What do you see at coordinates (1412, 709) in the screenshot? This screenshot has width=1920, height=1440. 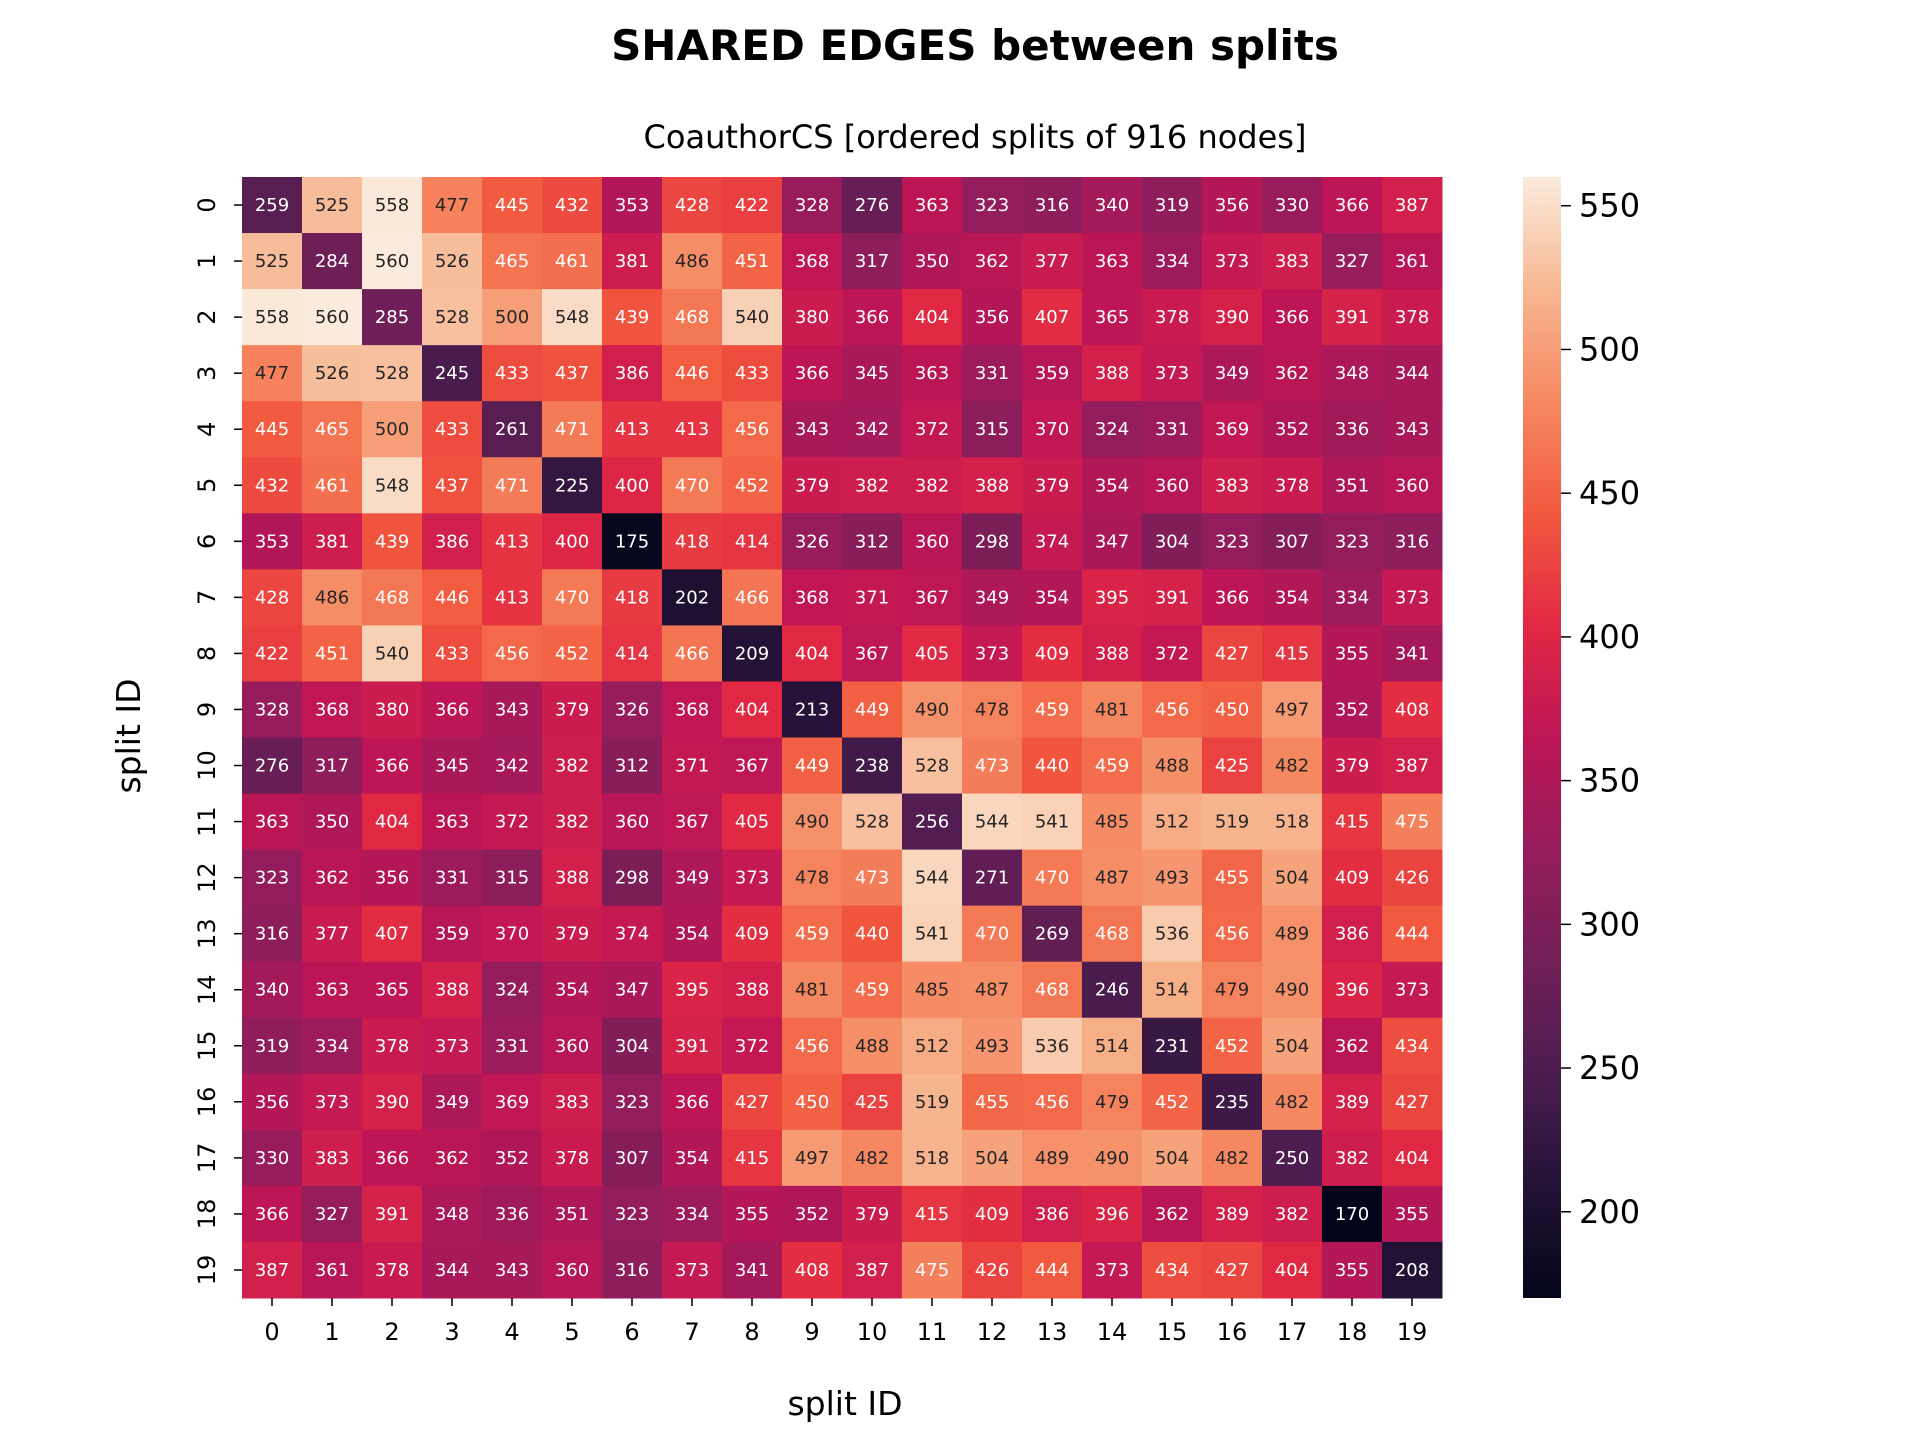 I see `cell-value-label: 408` at bounding box center [1412, 709].